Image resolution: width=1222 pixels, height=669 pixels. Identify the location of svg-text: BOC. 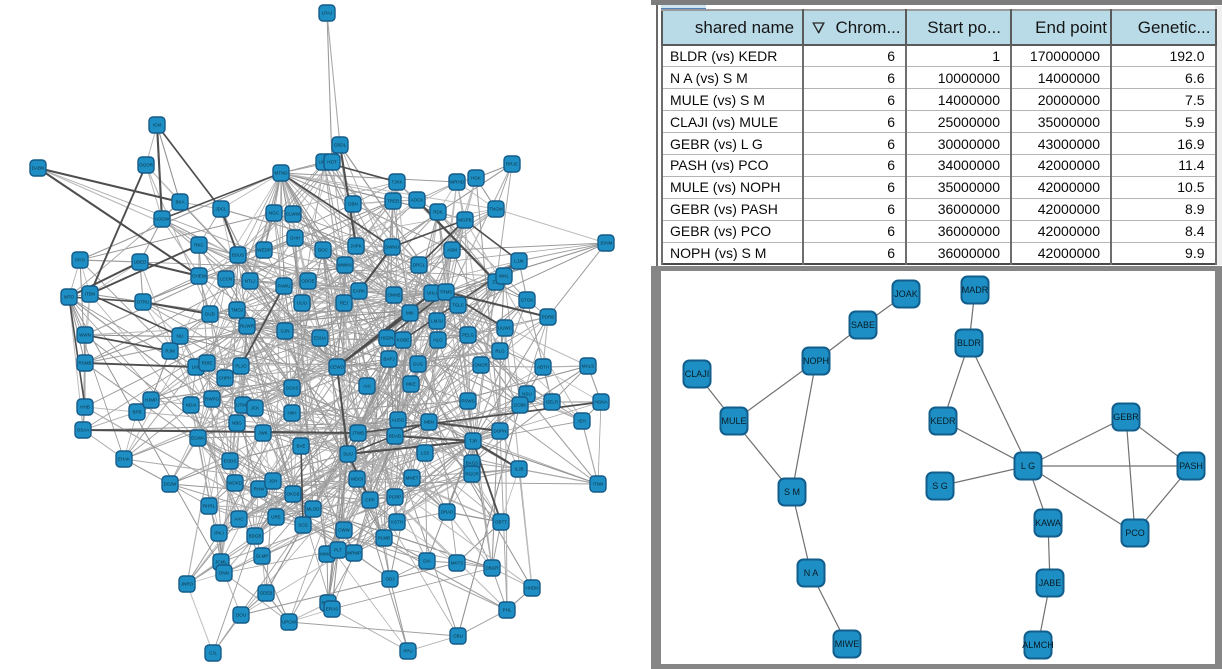
(323, 250).